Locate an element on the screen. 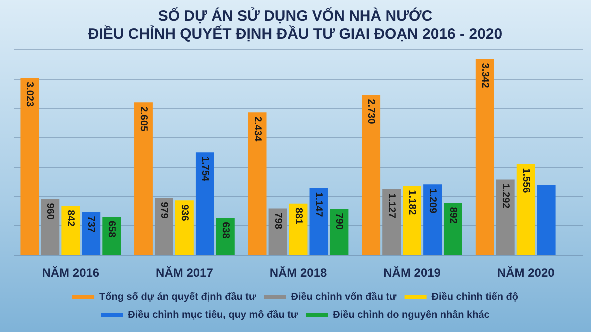 This screenshot has height=332, width=591. data-label: 979 is located at coordinates (164, 211).